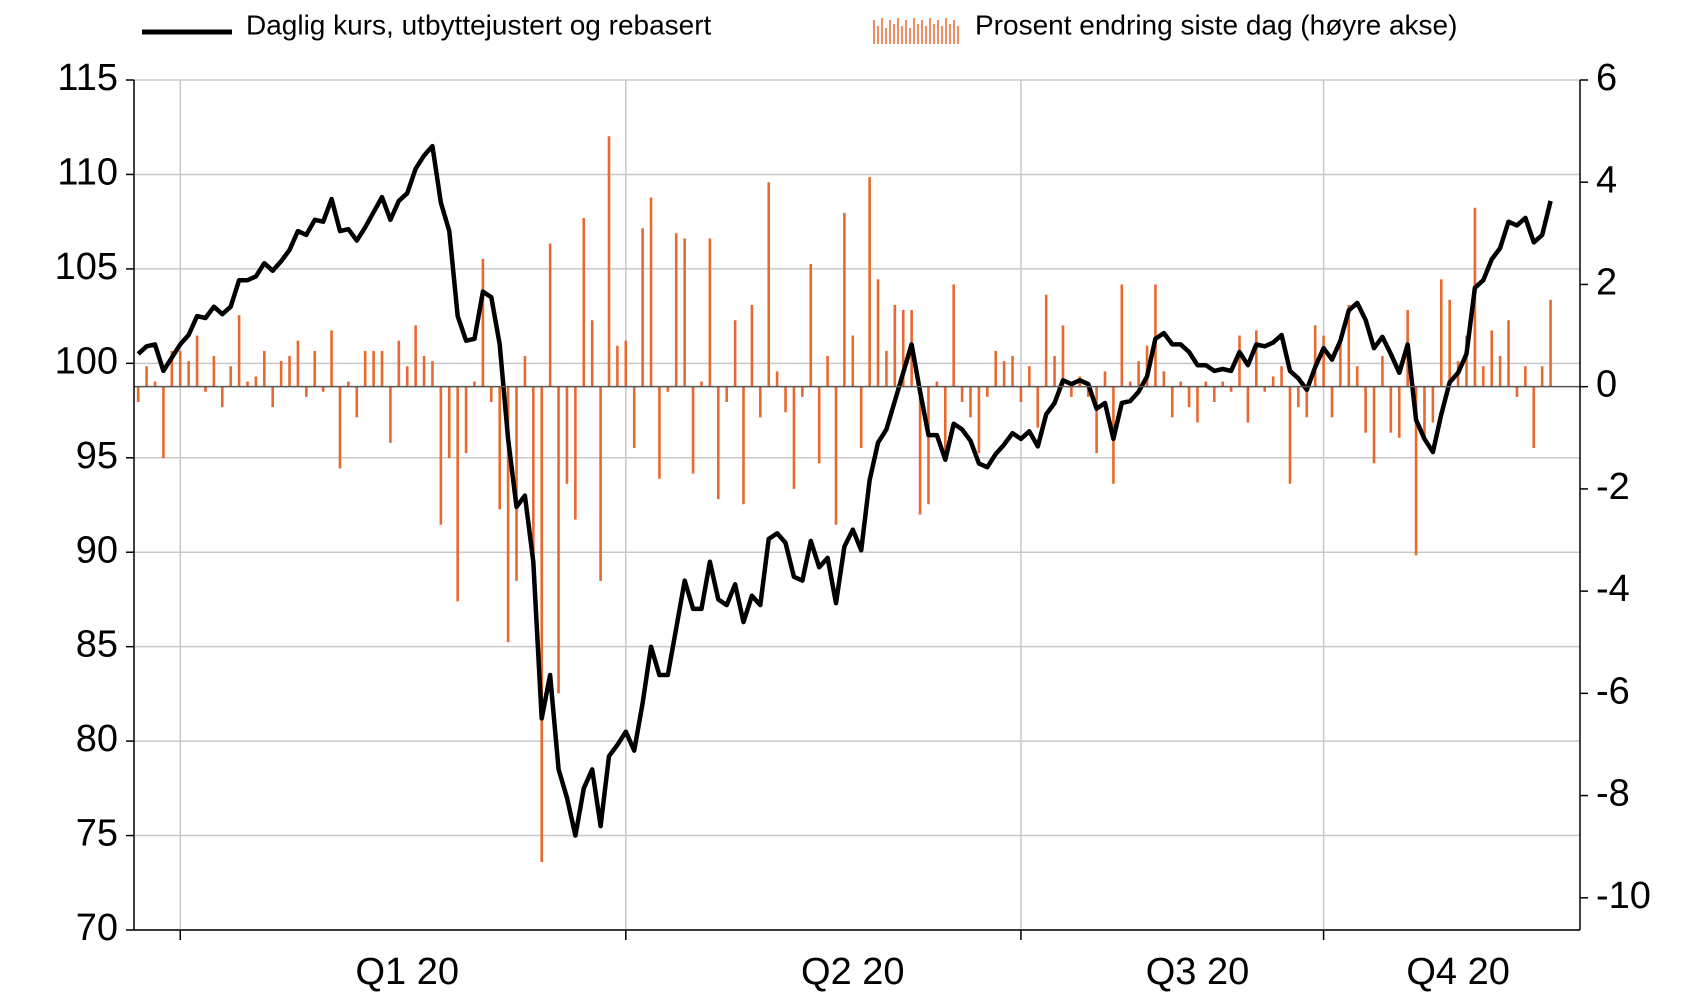 The height and width of the screenshot is (994, 1686). I want to click on y2-tick-label: -6, so click(1613, 691).